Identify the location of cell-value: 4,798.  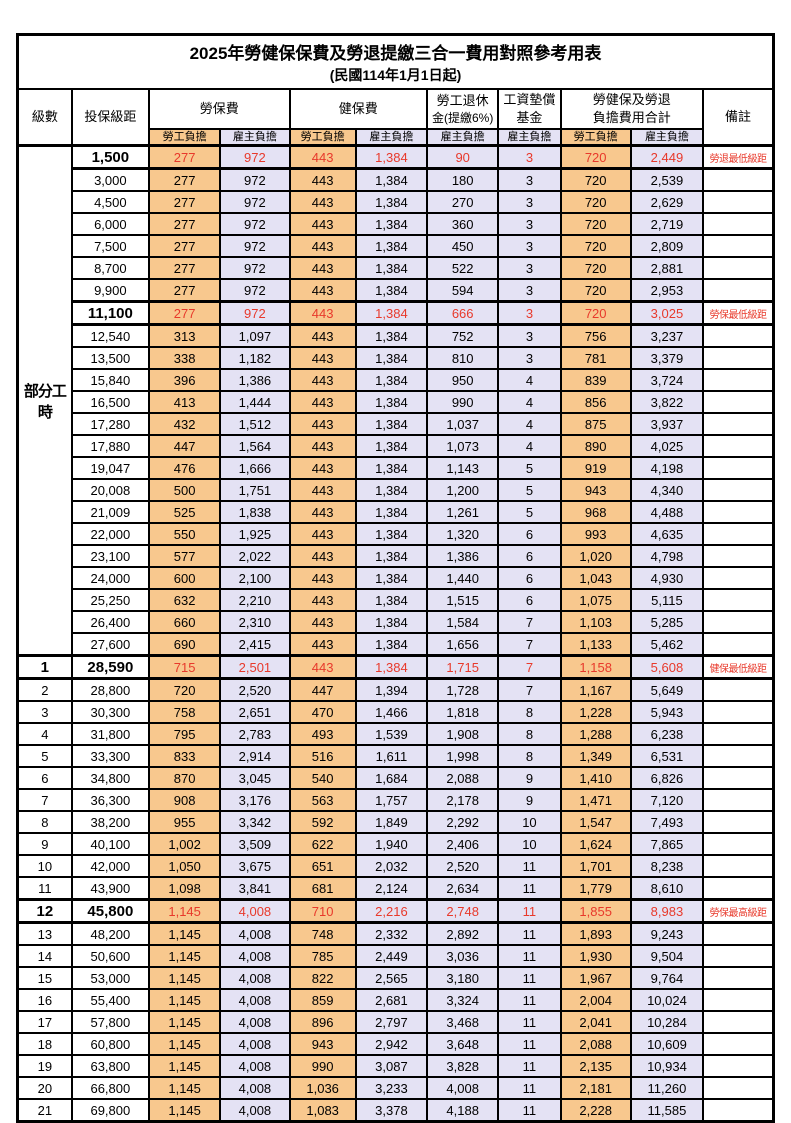
(667, 556).